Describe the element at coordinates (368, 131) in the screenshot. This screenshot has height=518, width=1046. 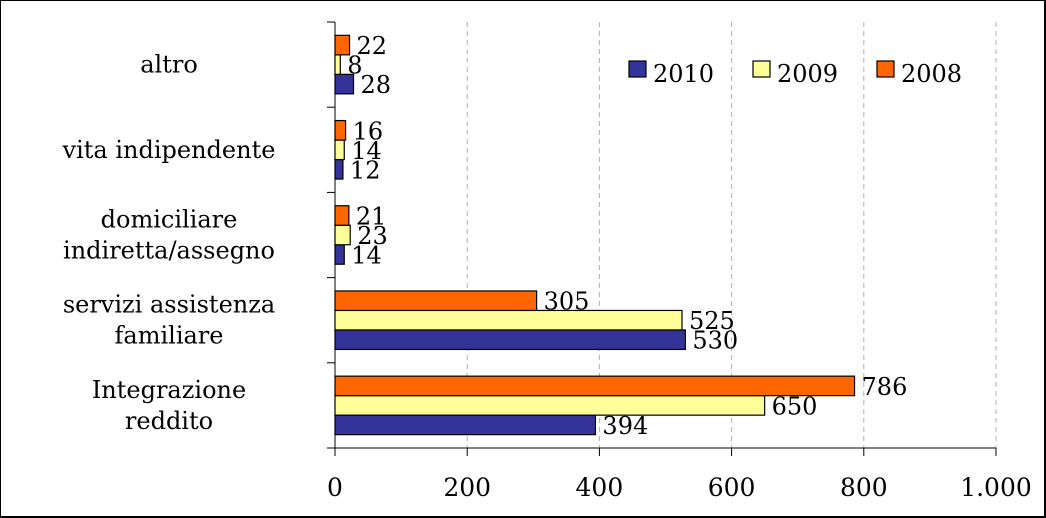
I see `data-label: 16` at that location.